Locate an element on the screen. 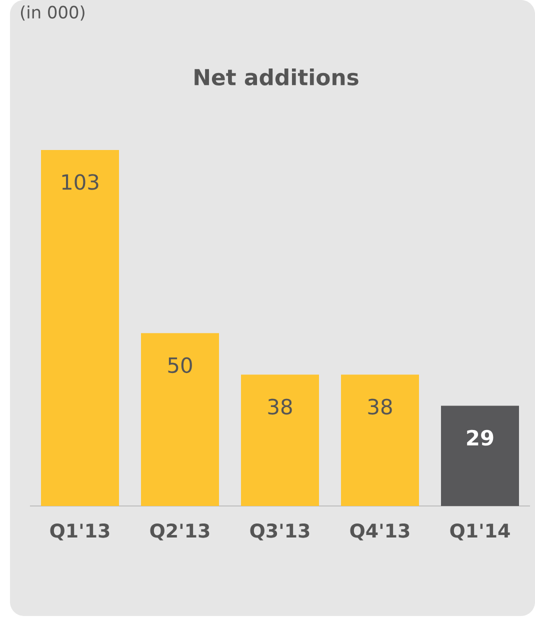 Image resolution: width=535 pixels, height=618 pixels. chart-subtitle: (in 000) is located at coordinates (52, 13).